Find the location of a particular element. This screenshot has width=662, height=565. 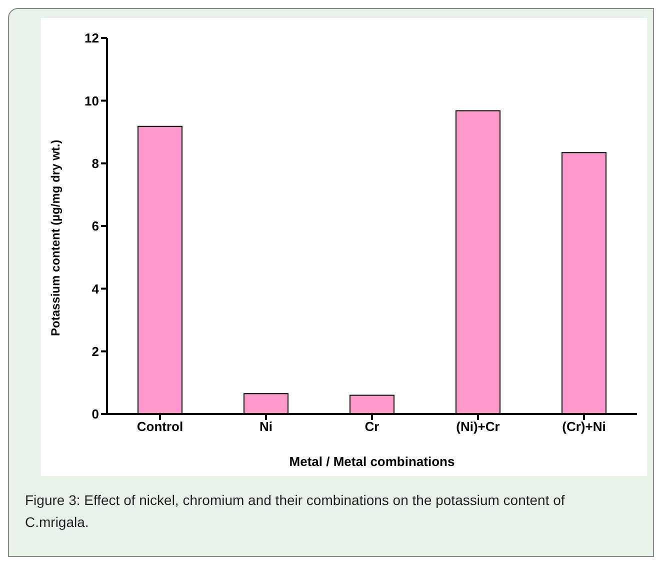

x-tick-label: (Ni)+Cr is located at coordinates (478, 426).